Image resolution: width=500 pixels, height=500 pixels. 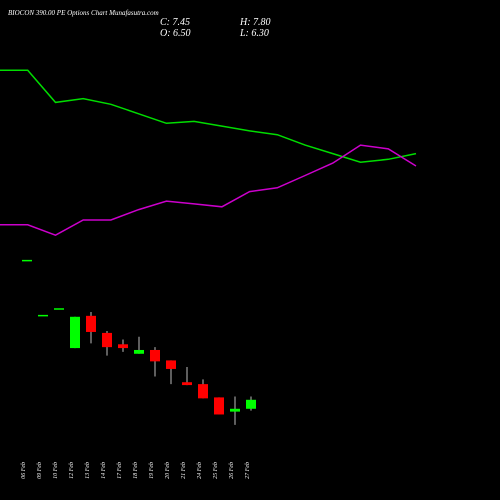 I want to click on x-tick-label: 21 Feb, so click(x=184, y=470).